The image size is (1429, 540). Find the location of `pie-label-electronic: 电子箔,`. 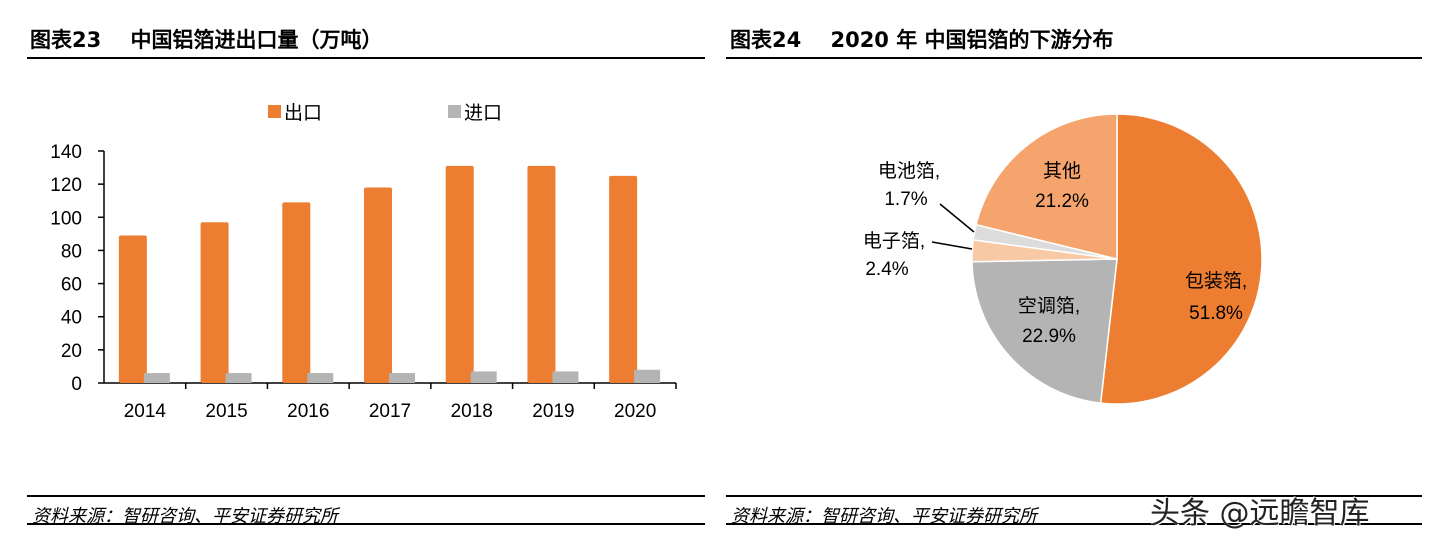

pie-label-electronic: 电子箔, is located at coordinates (894, 241).